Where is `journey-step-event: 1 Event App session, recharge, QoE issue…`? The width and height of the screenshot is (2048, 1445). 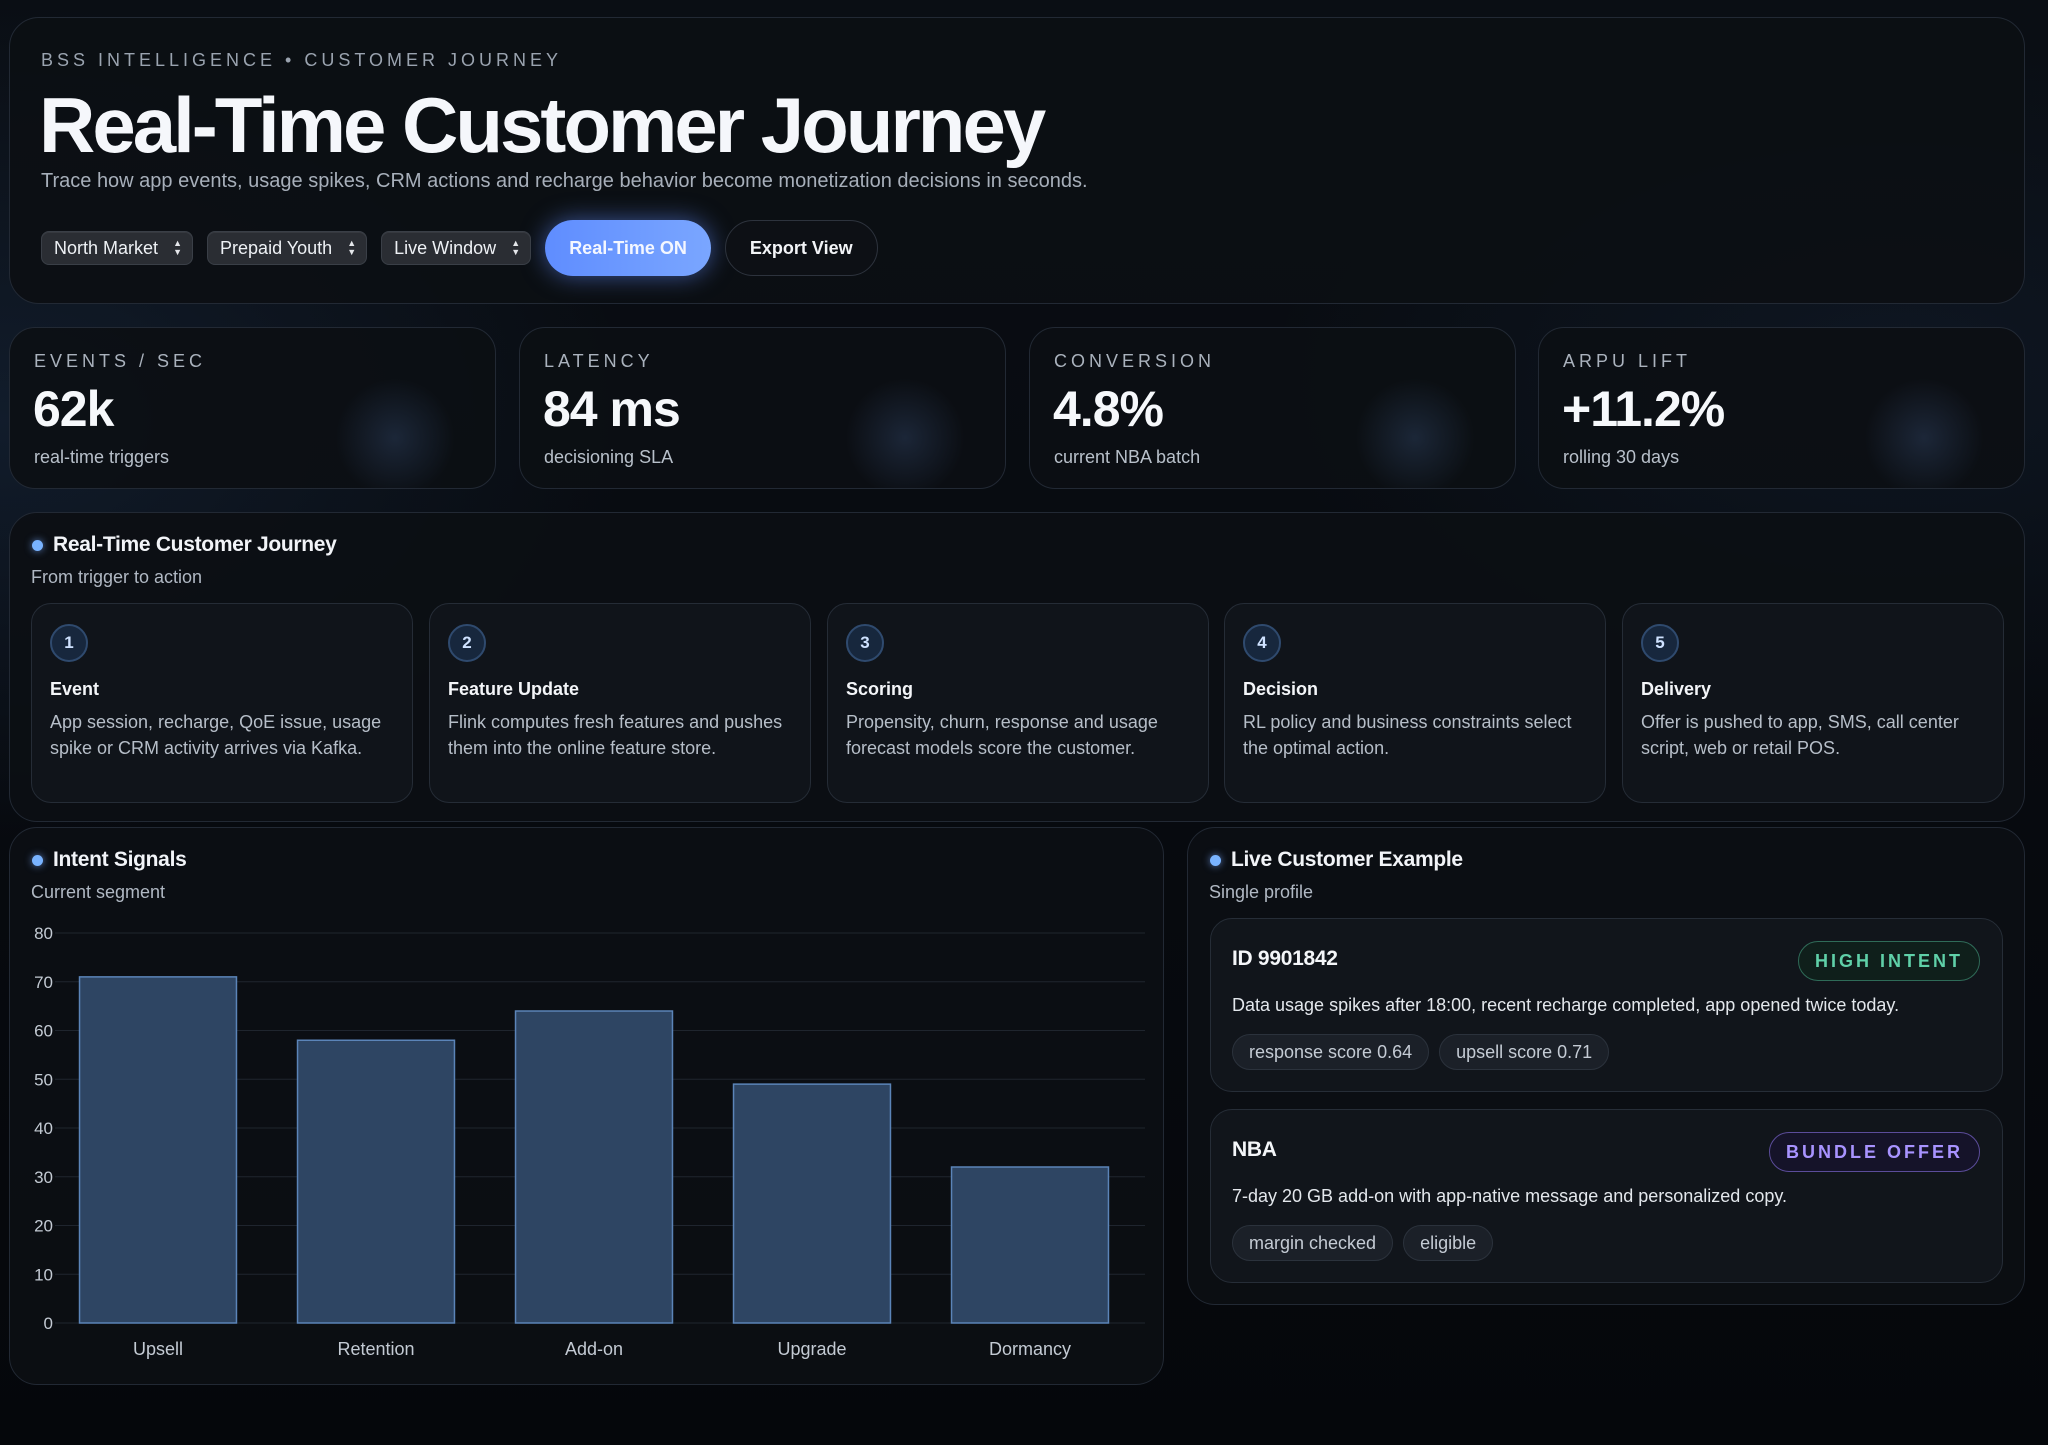 journey-step-event: 1 Event App session, recharge, QoE issue… is located at coordinates (222, 703).